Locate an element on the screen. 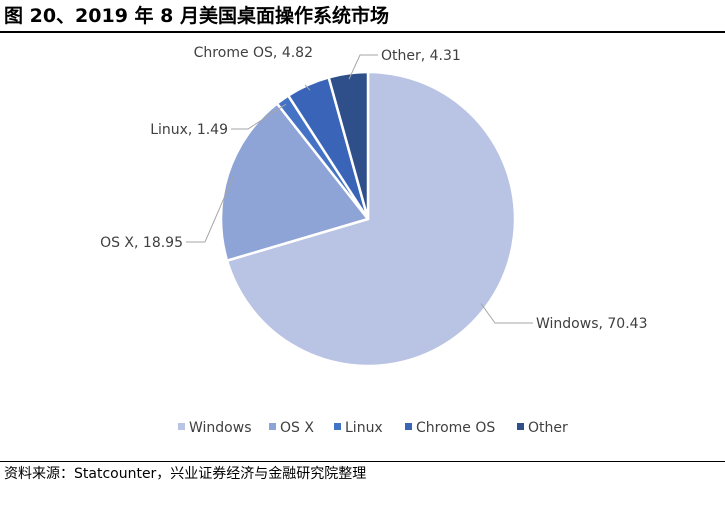  leader-line-windows is located at coordinates (506, 313).